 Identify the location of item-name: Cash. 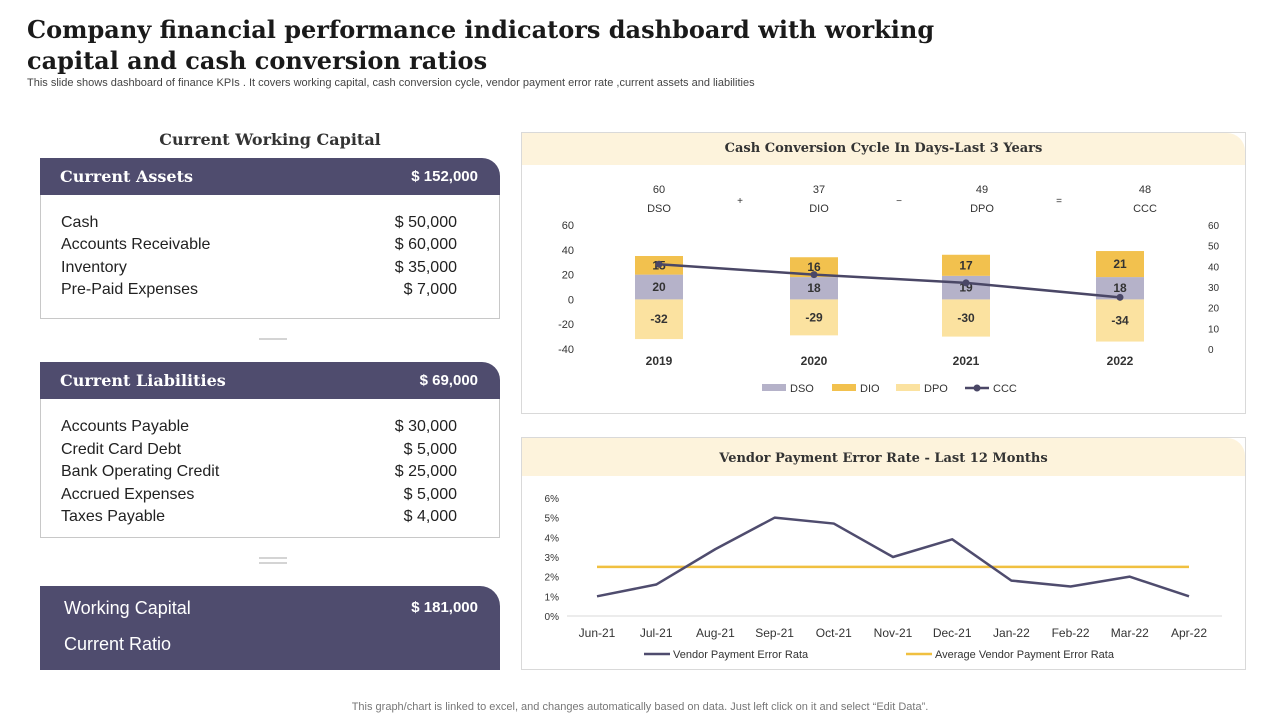
(80, 222).